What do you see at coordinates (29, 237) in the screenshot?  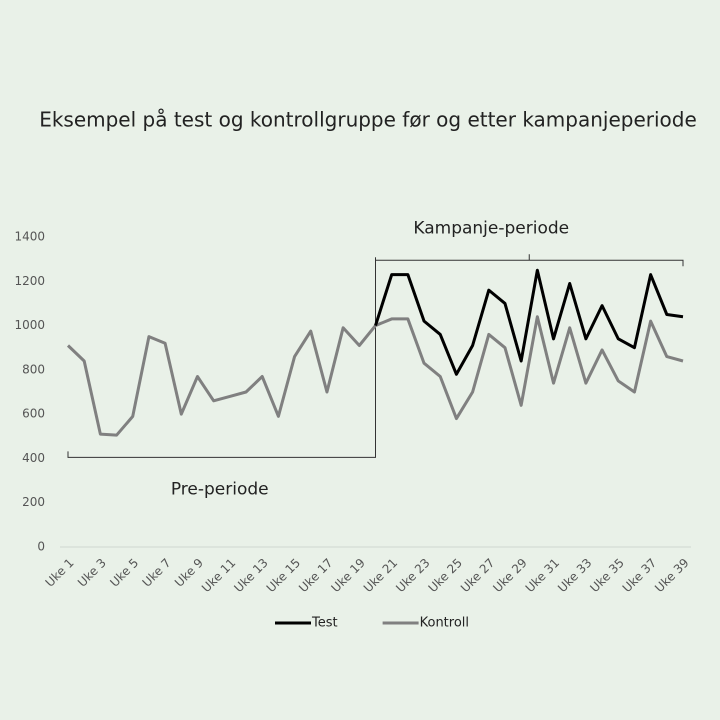 I see `y-tick-label: 1400` at bounding box center [29, 237].